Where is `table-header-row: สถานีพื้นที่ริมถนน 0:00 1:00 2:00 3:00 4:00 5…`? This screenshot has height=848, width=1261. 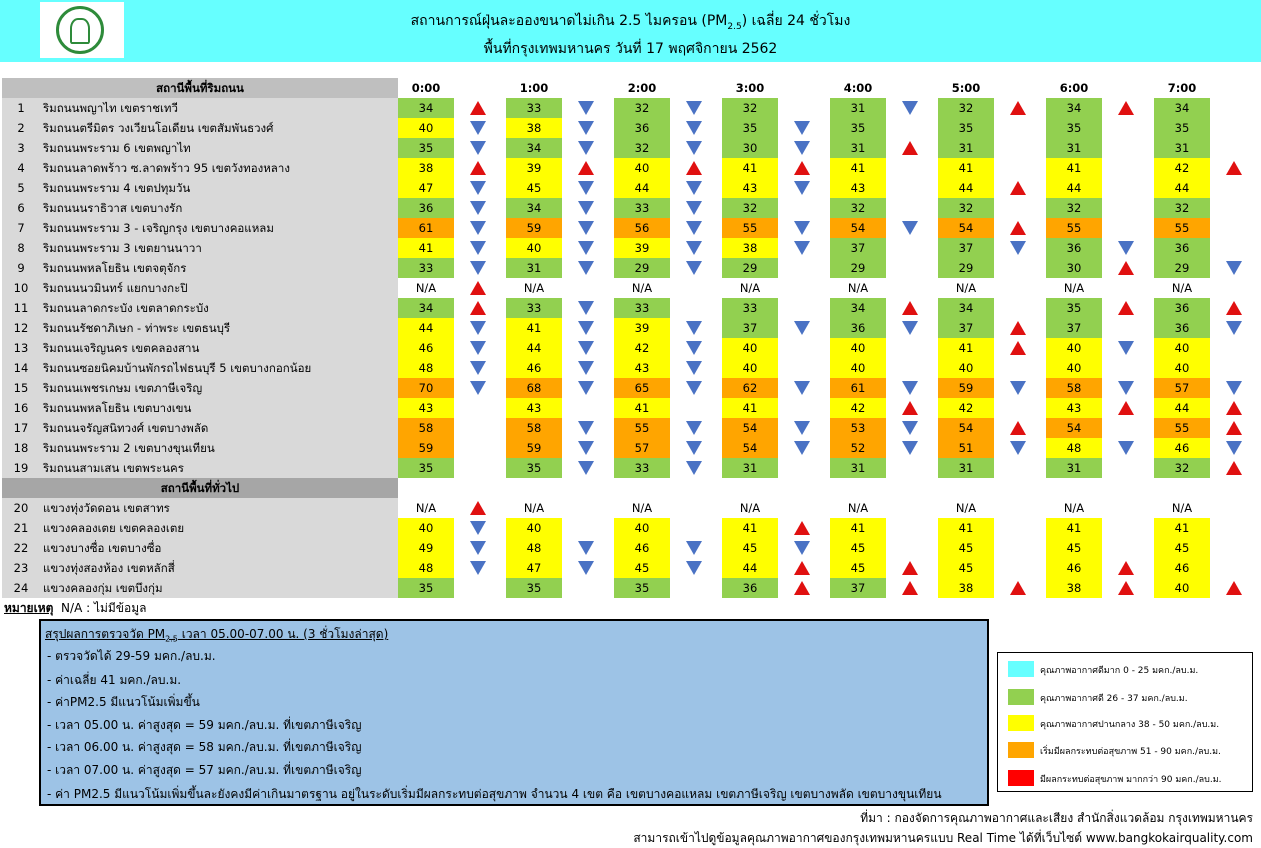
table-header-row: สถานีพื้นที่ริมถนน 0:00 1:00 2:00 3:00 4:00 5… is located at coordinates (631, 88).